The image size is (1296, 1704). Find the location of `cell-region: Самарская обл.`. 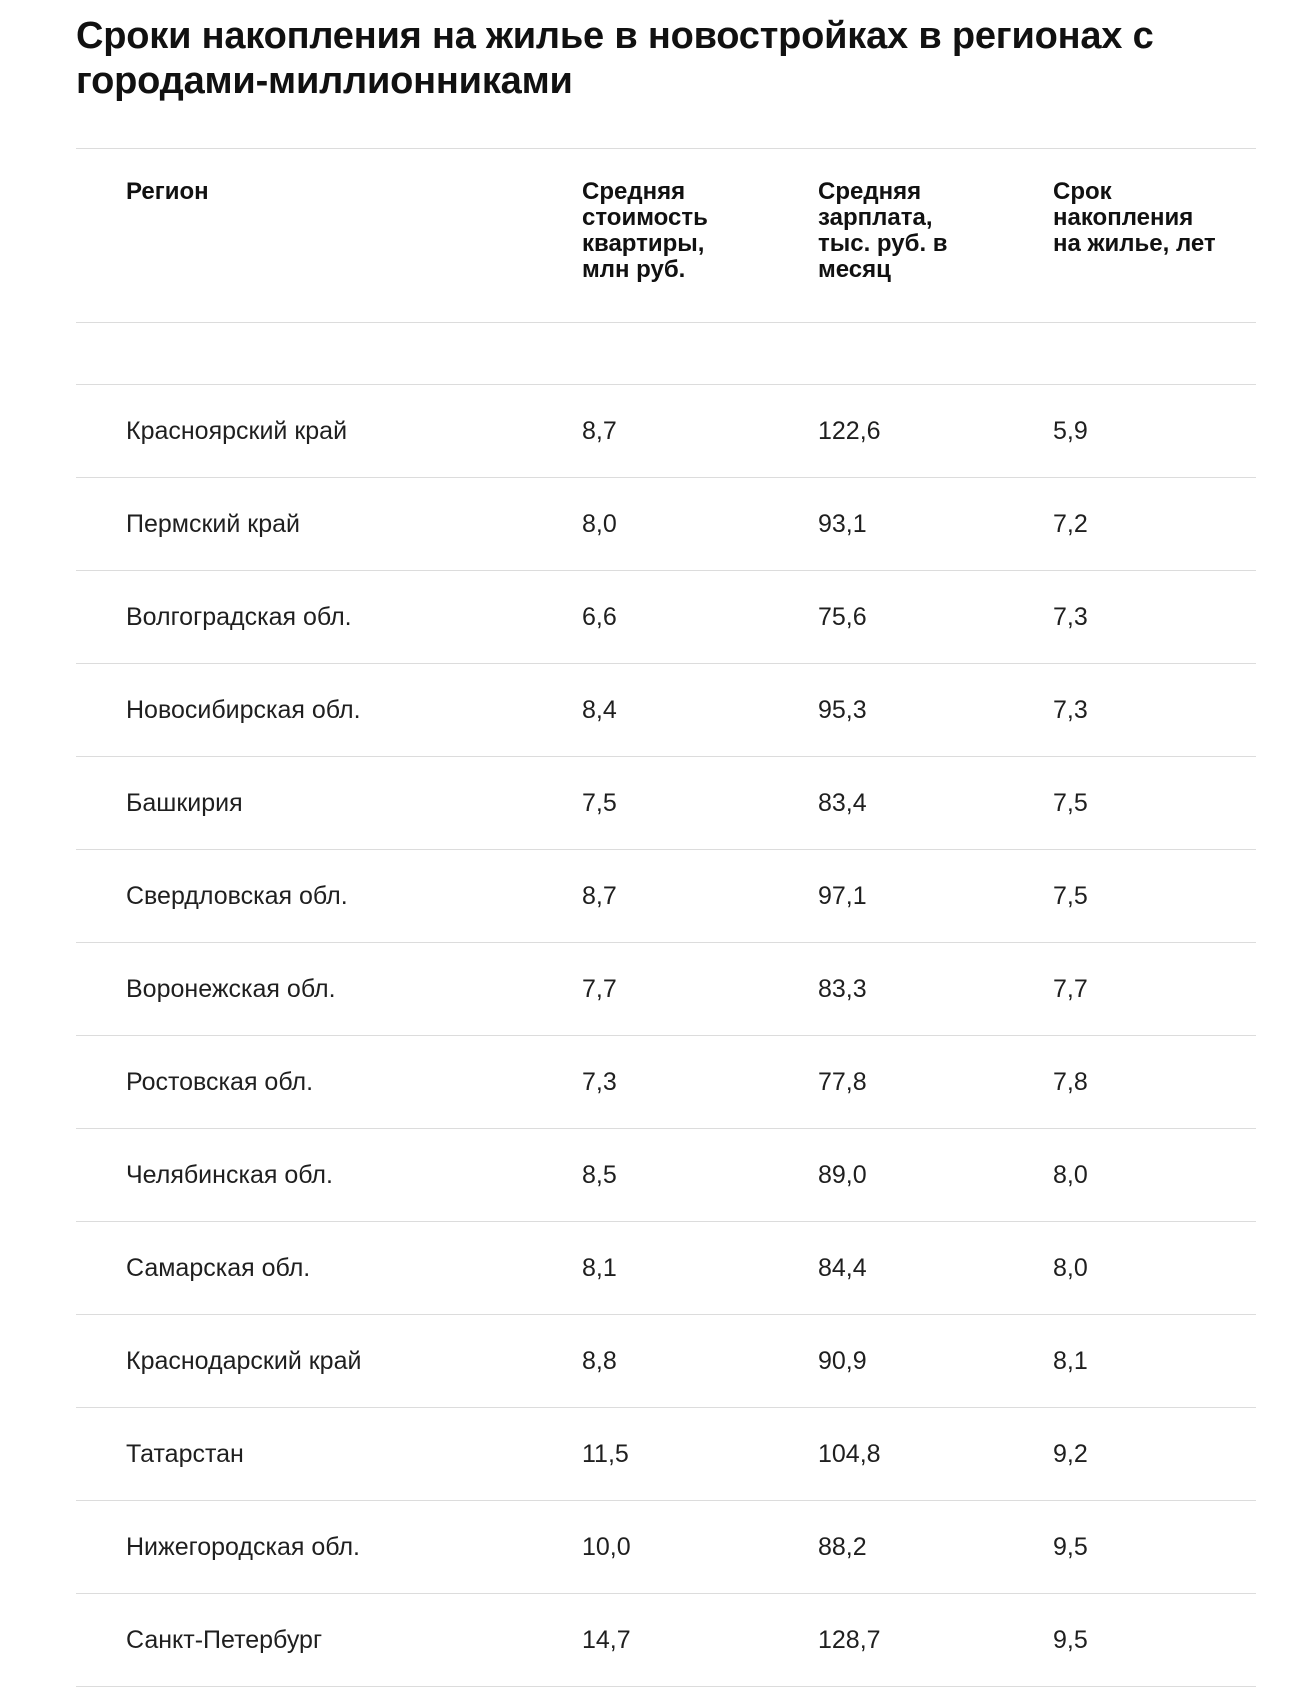

cell-region: Самарская обл. is located at coordinates (218, 1268).